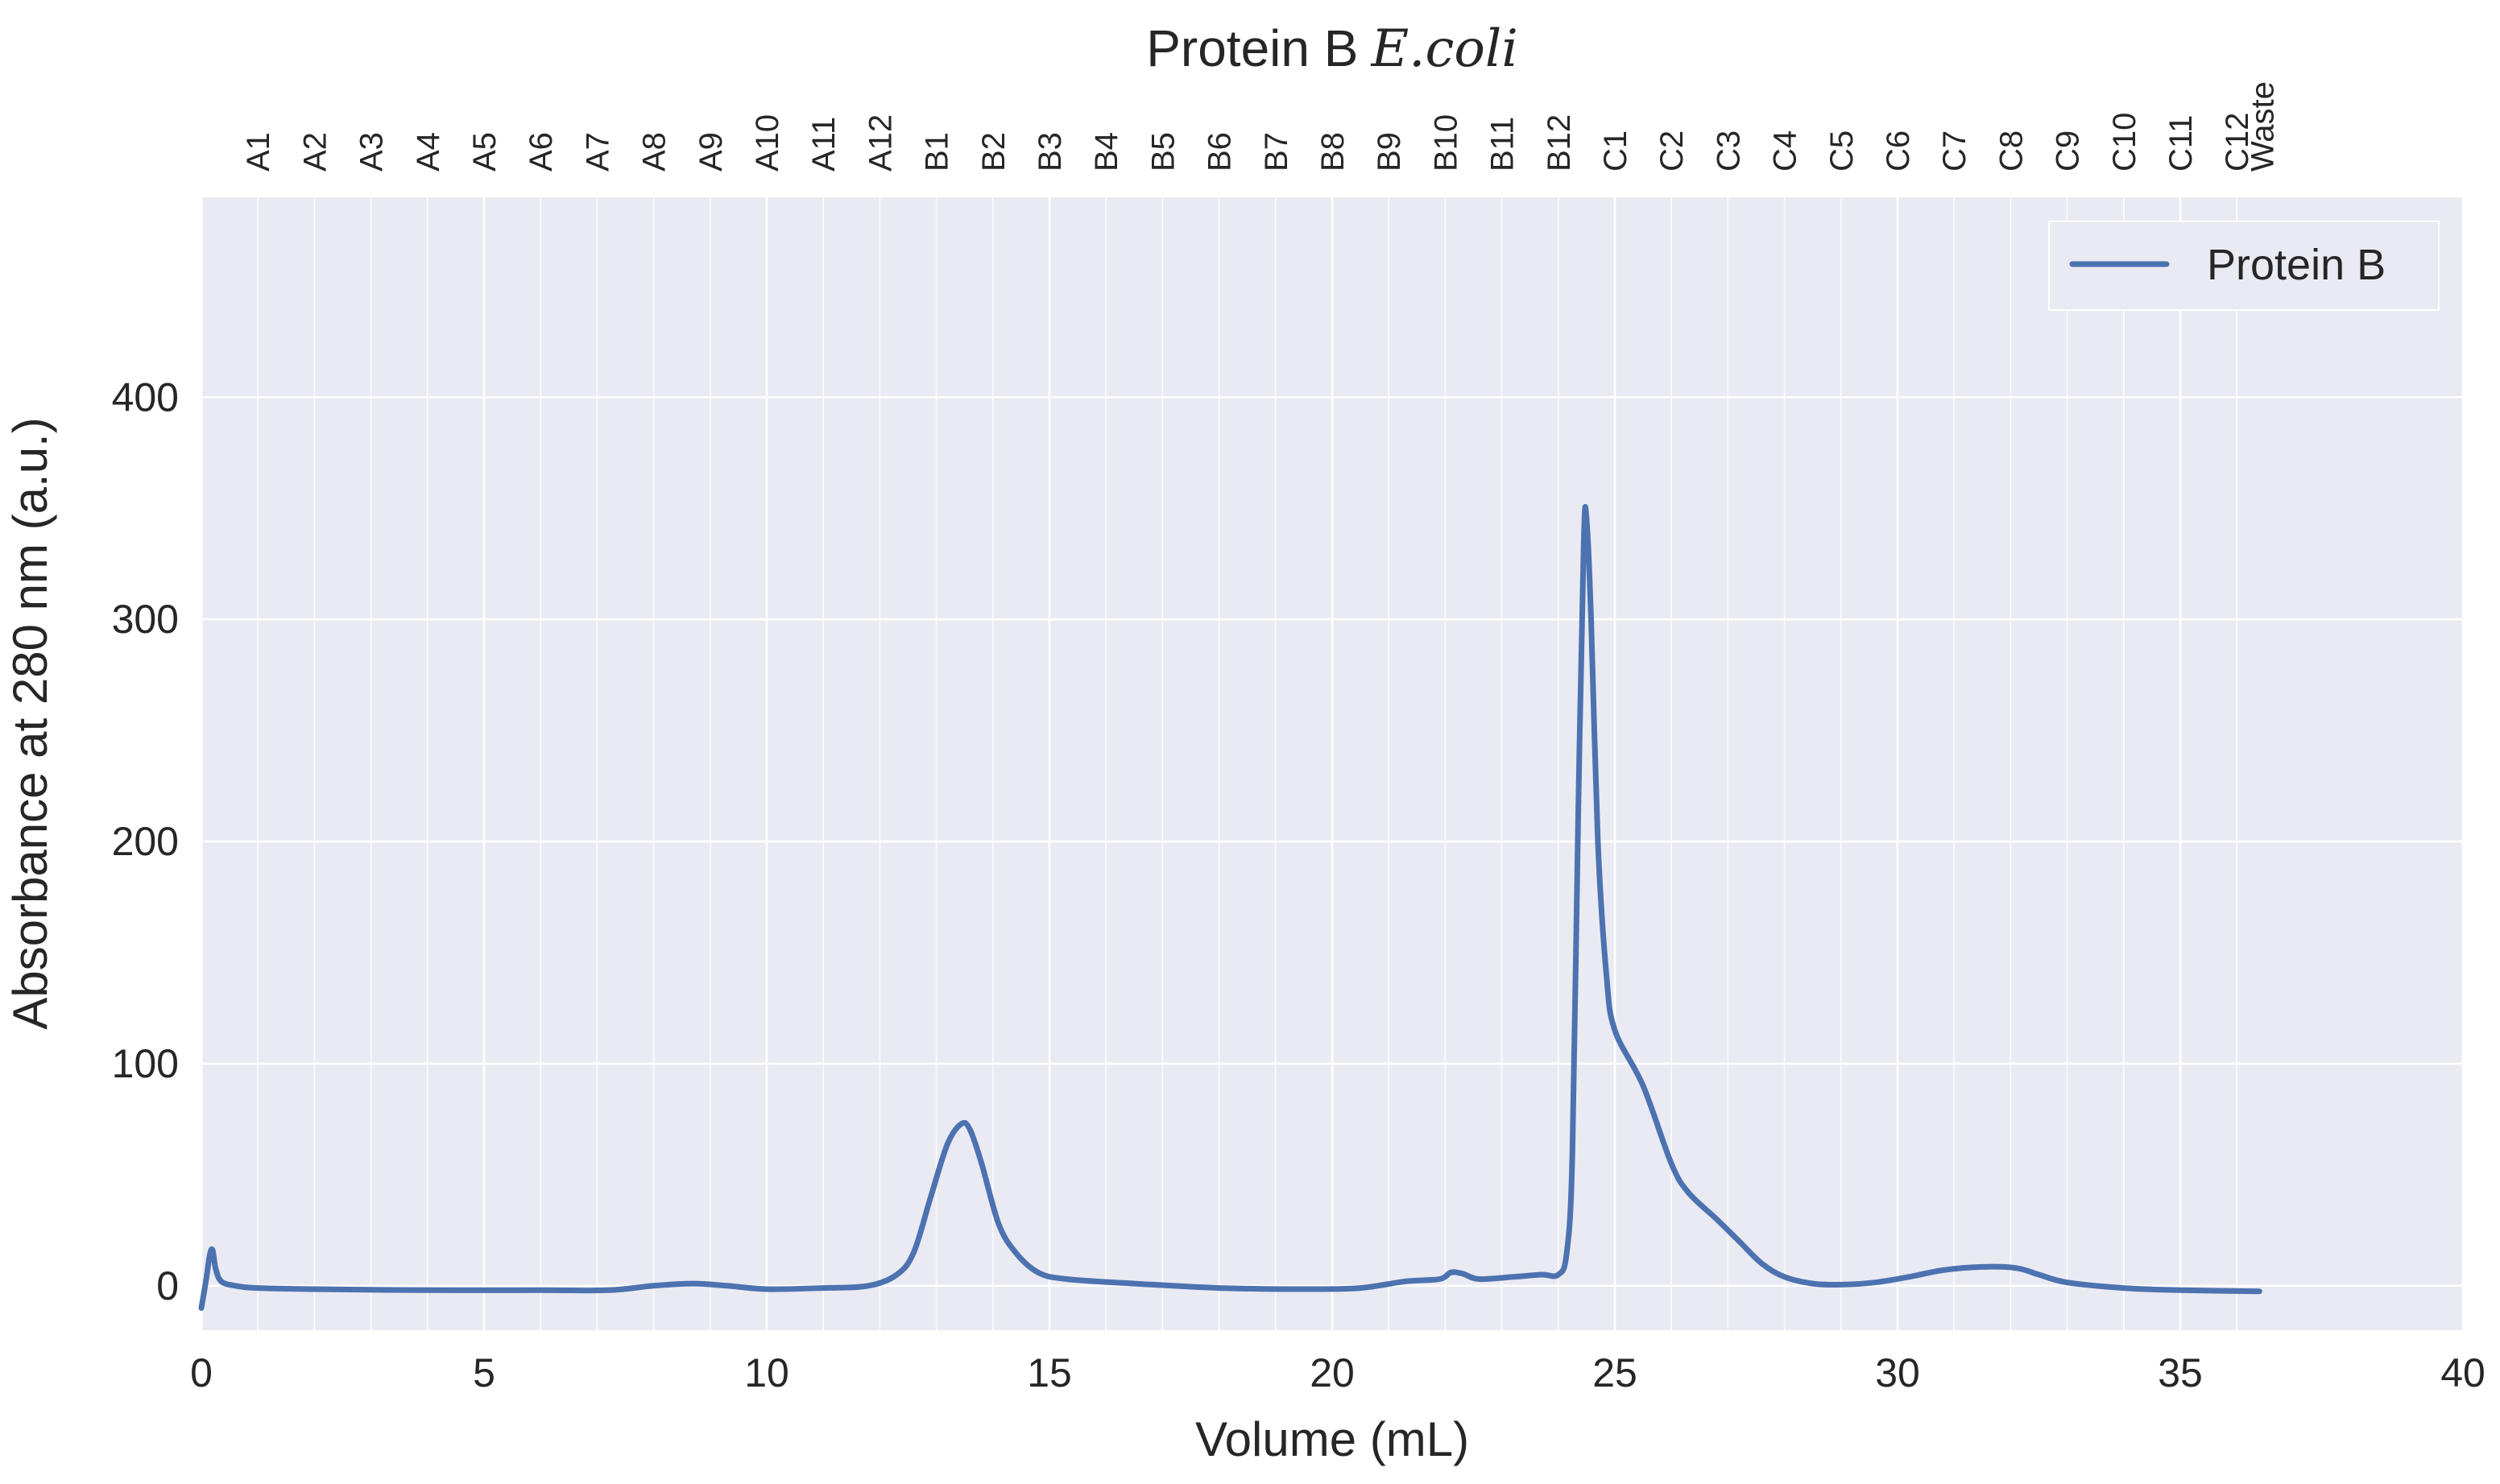 The image size is (2500, 1484). What do you see at coordinates (541, 152) in the screenshot?
I see `fraction-label: A6` at bounding box center [541, 152].